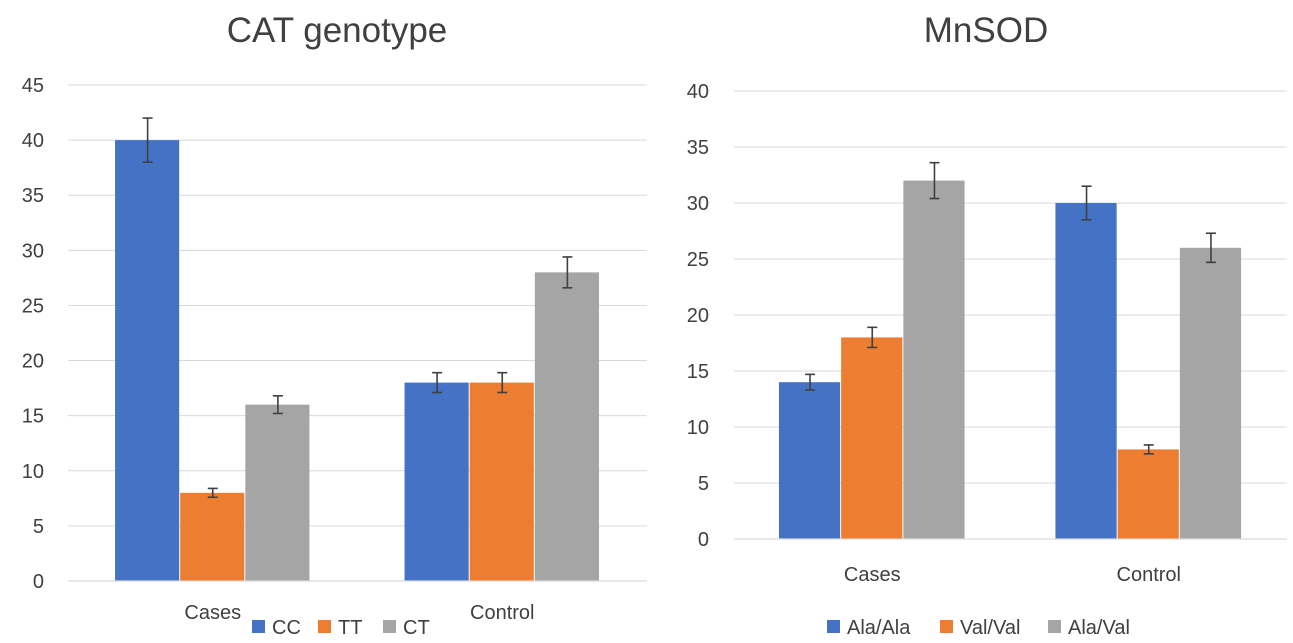 This screenshot has height=643, width=1293. What do you see at coordinates (33, 251) in the screenshot?
I see `cat-y-tick-label-30: 30` at bounding box center [33, 251].